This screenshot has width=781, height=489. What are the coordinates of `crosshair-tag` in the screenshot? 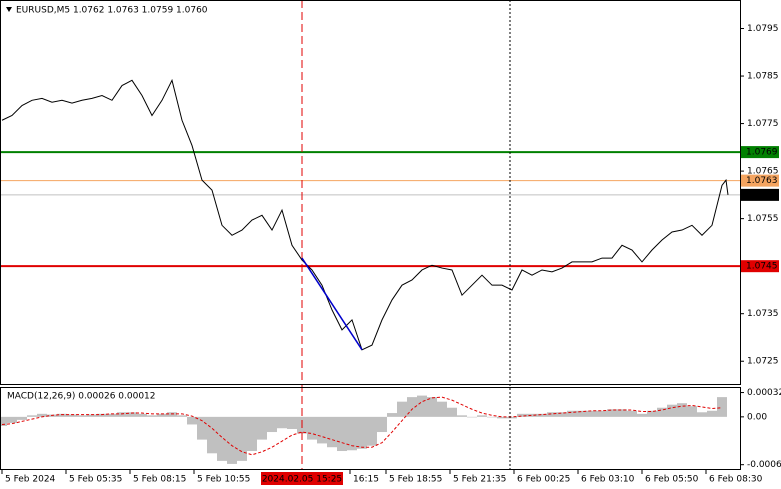 It's located at (302, 478).